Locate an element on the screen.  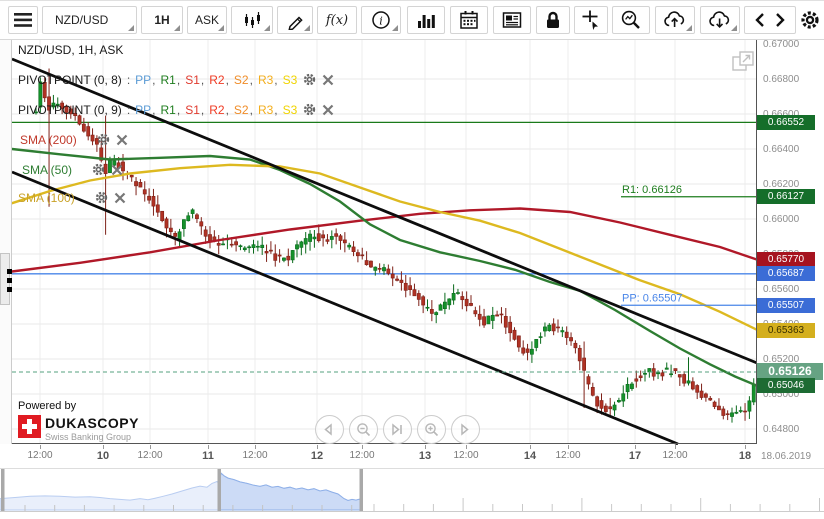
chart-nav-zoom-out is located at coordinates (363, 429).